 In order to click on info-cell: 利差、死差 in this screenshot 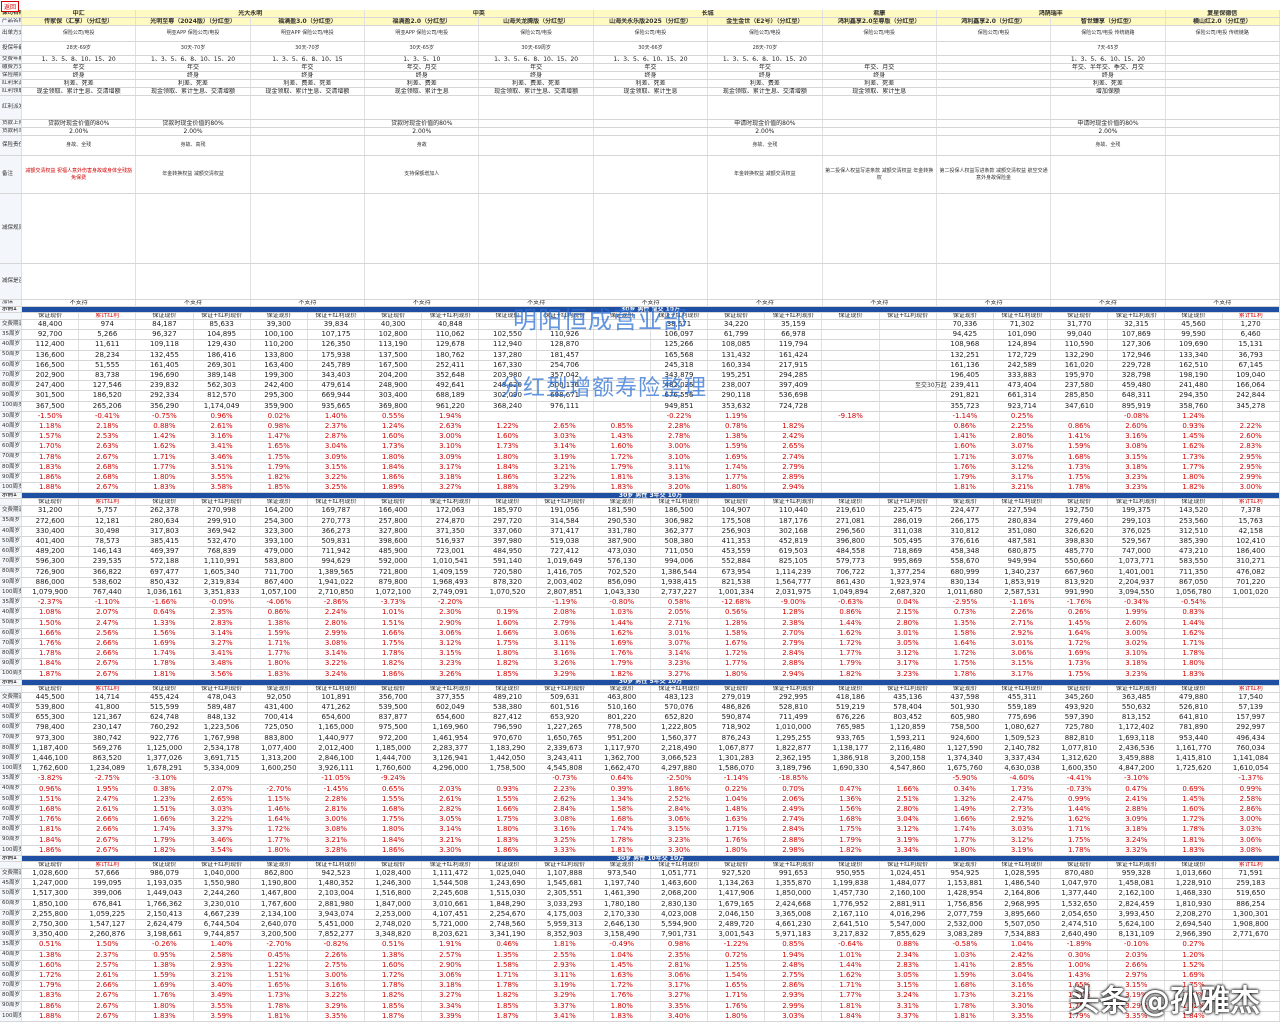, I will do `click(880, 83)`.